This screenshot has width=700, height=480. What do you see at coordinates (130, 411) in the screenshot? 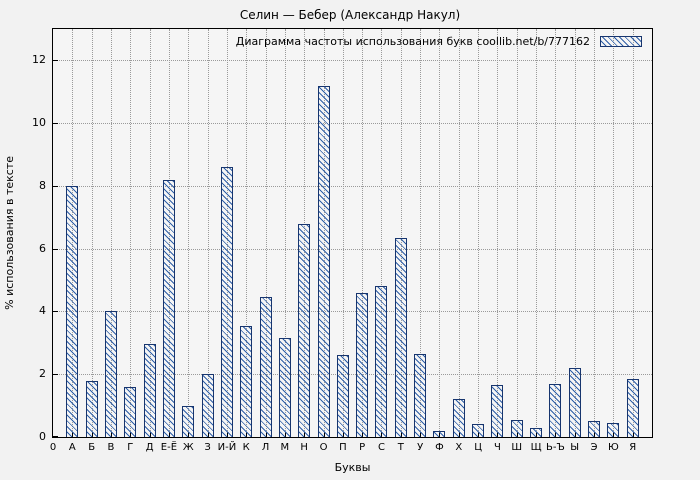
I see `bar-Г` at bounding box center [130, 411].